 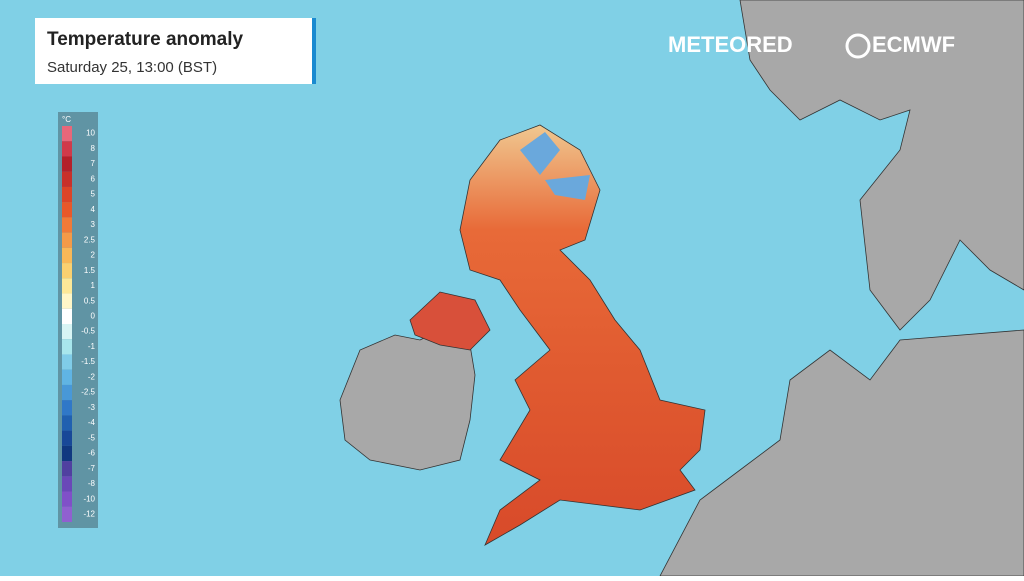 What do you see at coordinates (555, 166) in the screenshot?
I see `cold-anomaly` at bounding box center [555, 166].